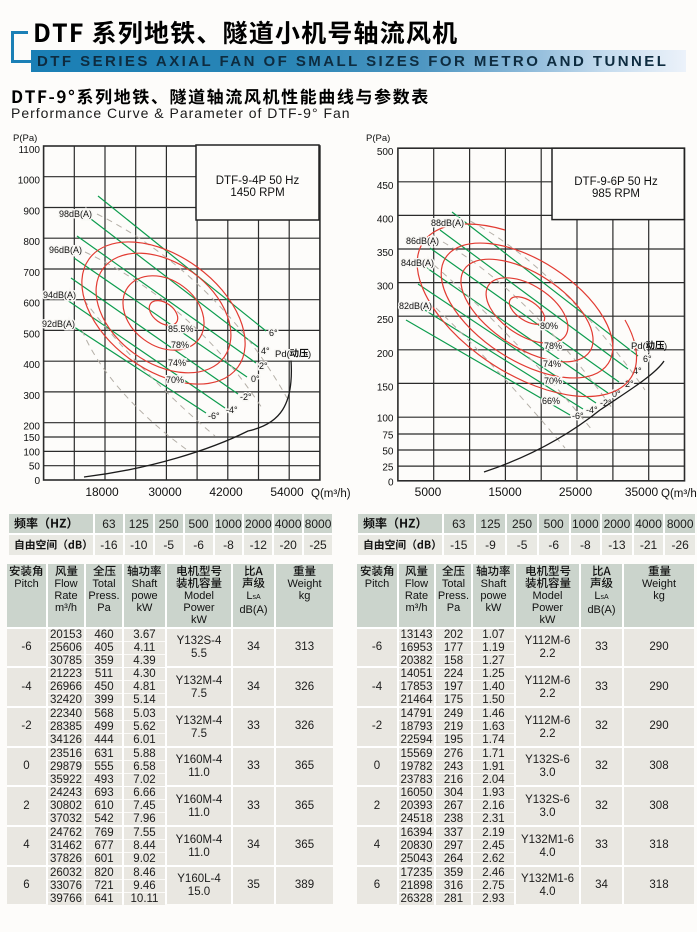 This screenshot has height=932, width=697. What do you see at coordinates (417, 263) in the screenshot?
I see `svg-text: 84dB(A)` at bounding box center [417, 263].